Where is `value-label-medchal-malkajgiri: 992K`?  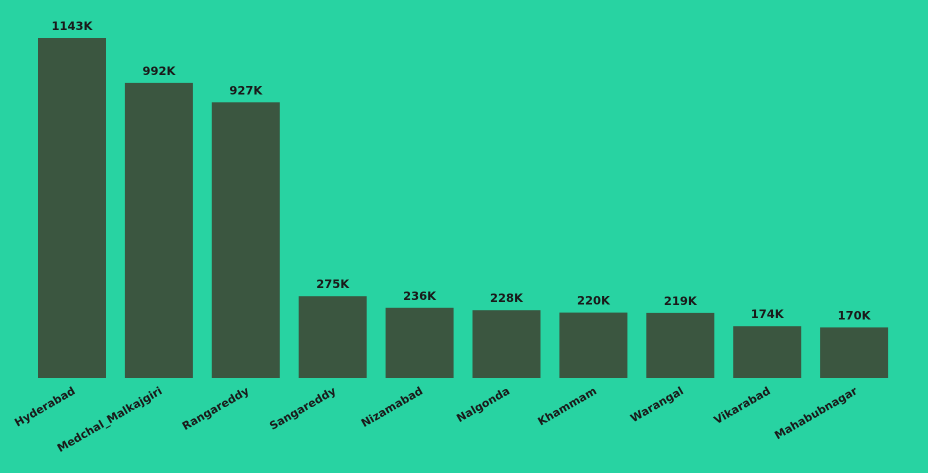
value-label-medchal-malkajgiri: 992K is located at coordinates (159, 71).